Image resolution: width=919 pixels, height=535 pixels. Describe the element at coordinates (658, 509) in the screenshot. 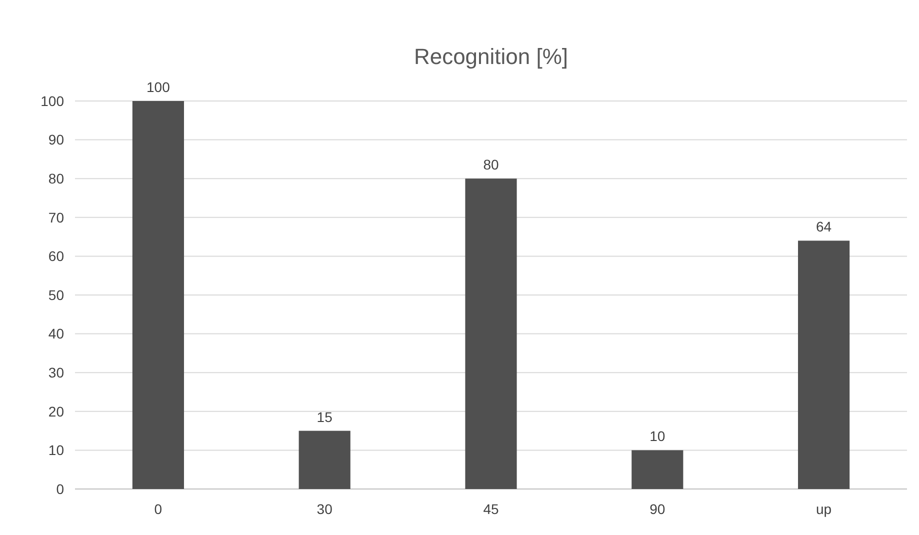

I see `x-tick-label: 90` at that location.